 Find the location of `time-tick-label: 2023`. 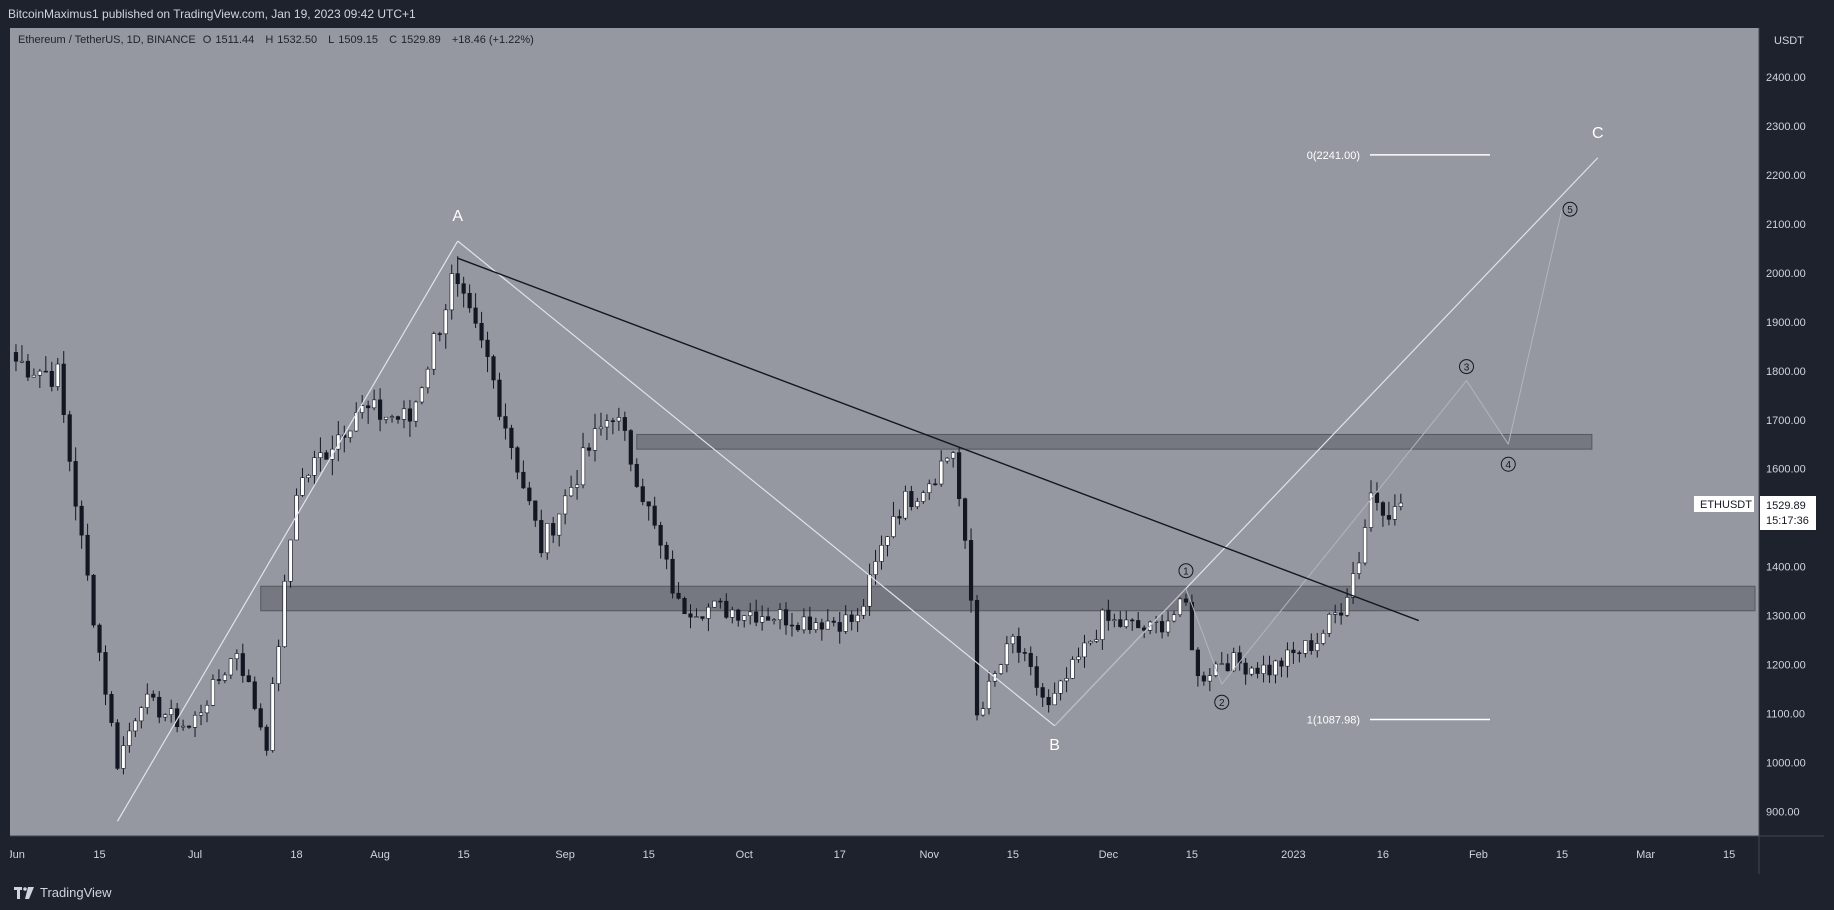

time-tick-label: 2023 is located at coordinates (1293, 855).